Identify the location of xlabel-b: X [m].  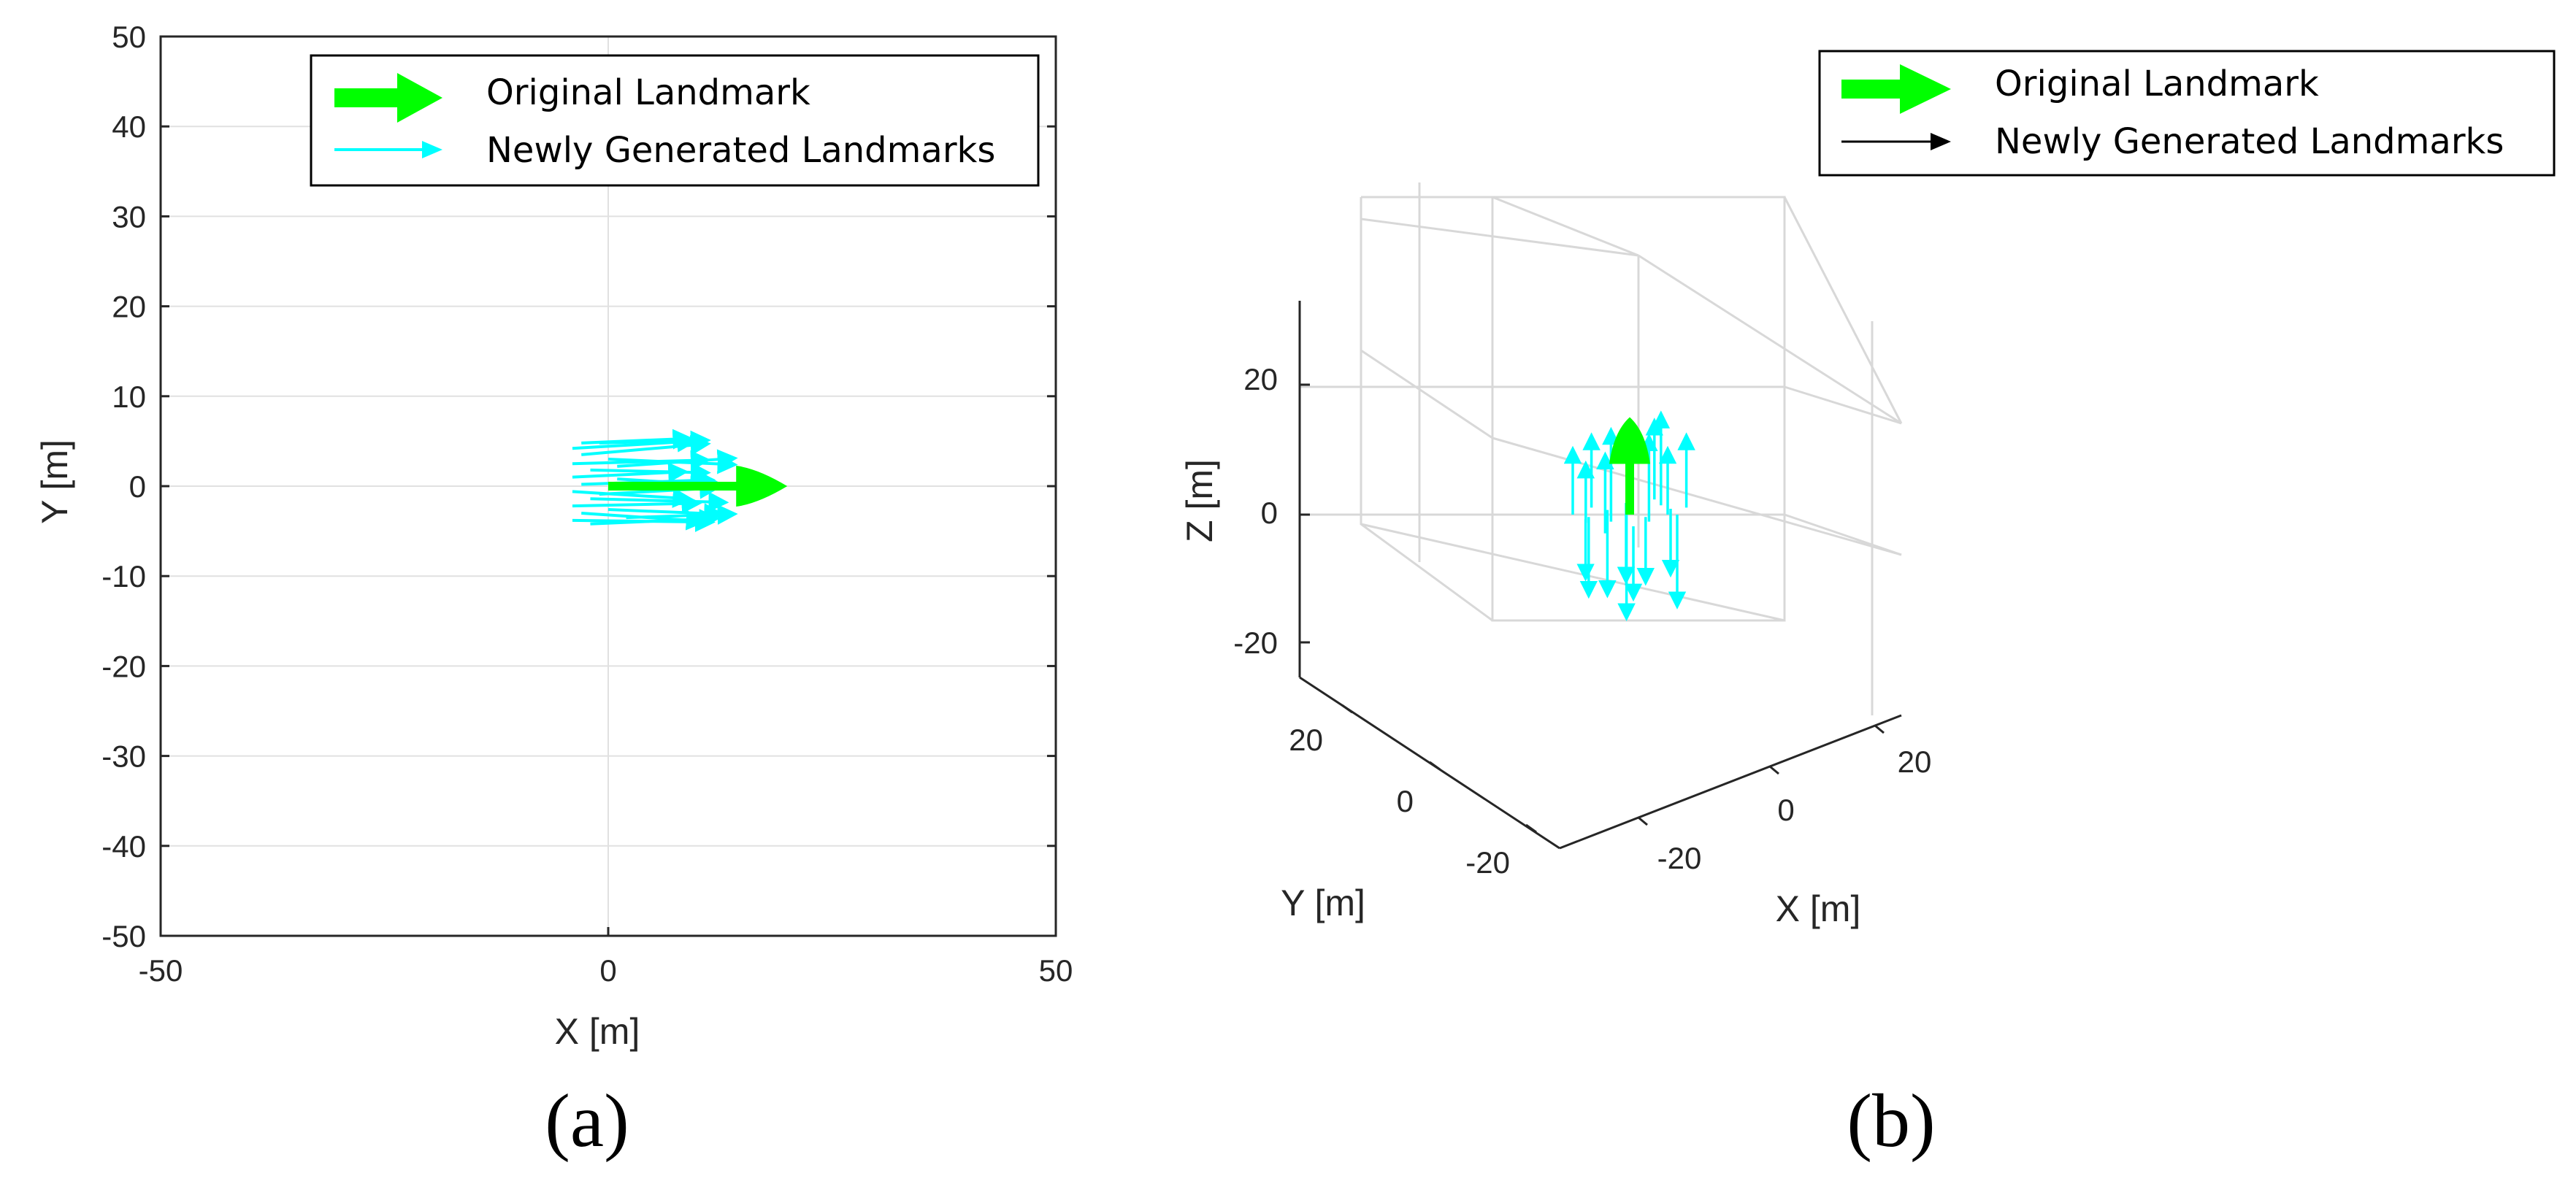
(1818, 908).